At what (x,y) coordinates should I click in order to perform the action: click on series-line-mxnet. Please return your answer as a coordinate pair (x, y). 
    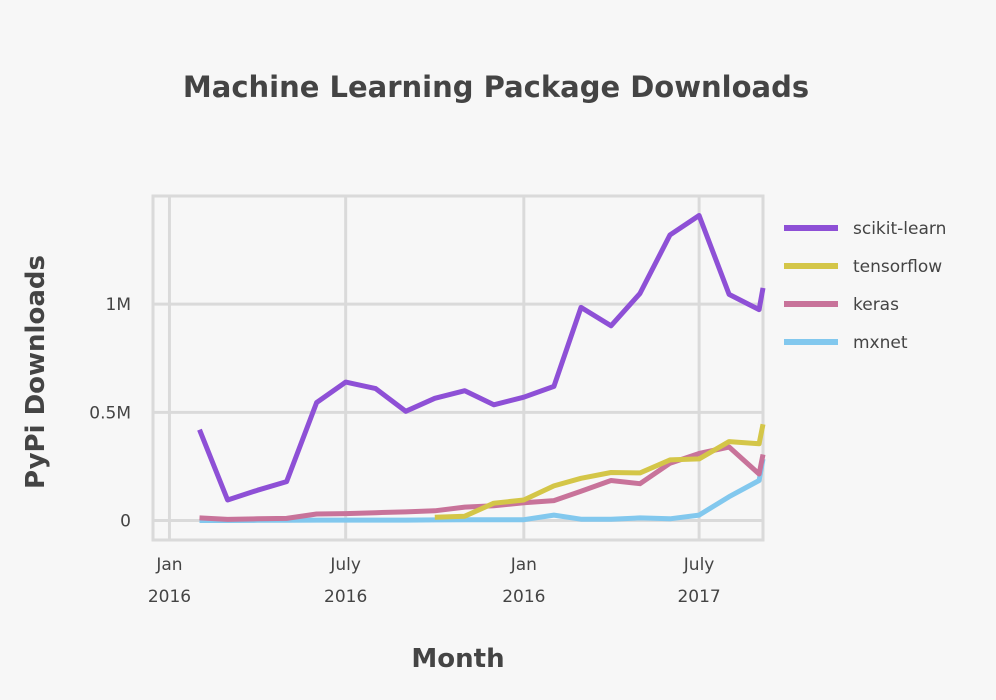
    Looking at the image, I should click on (482, 490).